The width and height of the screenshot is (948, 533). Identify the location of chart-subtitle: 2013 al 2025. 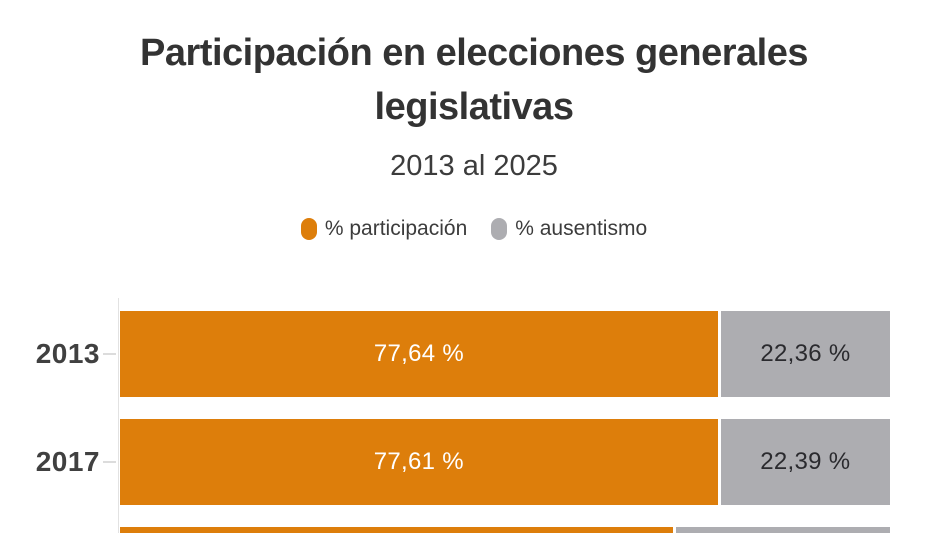
(474, 166).